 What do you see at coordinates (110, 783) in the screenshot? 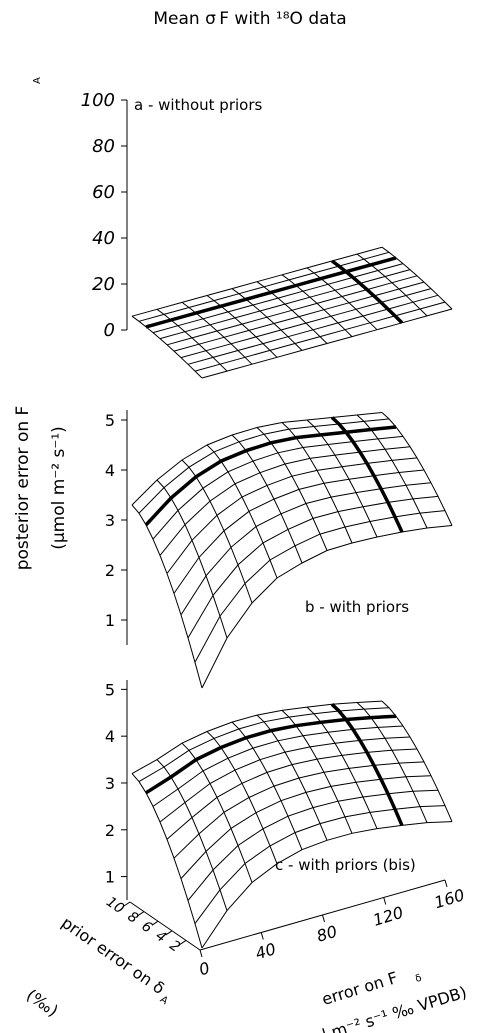
I see `z-tick-label-c-2: 3` at bounding box center [110, 783].